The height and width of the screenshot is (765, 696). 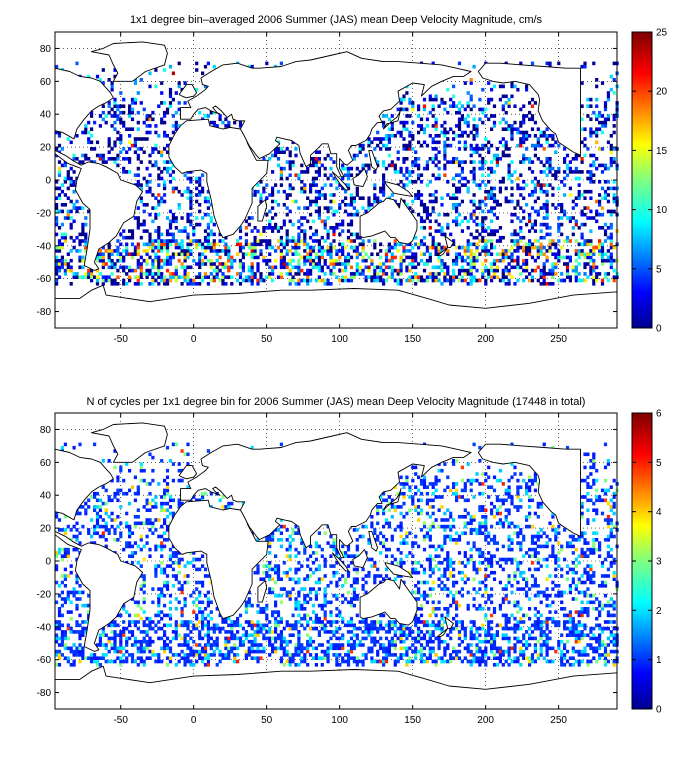 What do you see at coordinates (659, 329) in the screenshot?
I see `colorbar-tick-label: 0` at bounding box center [659, 329].